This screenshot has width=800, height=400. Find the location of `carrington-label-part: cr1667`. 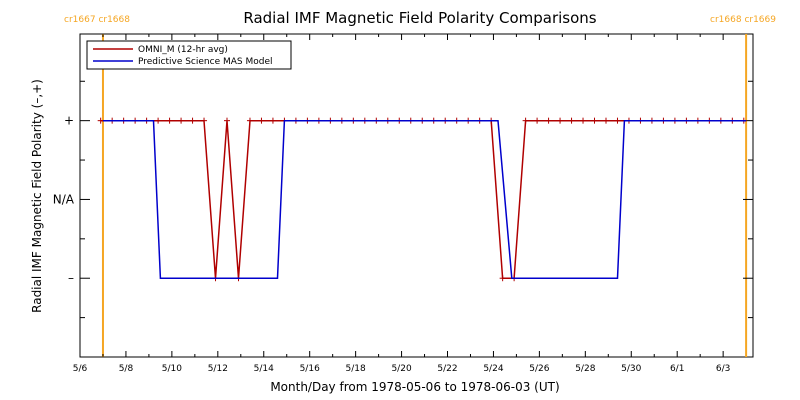

carrington-label-part: cr1667 is located at coordinates (80, 20).